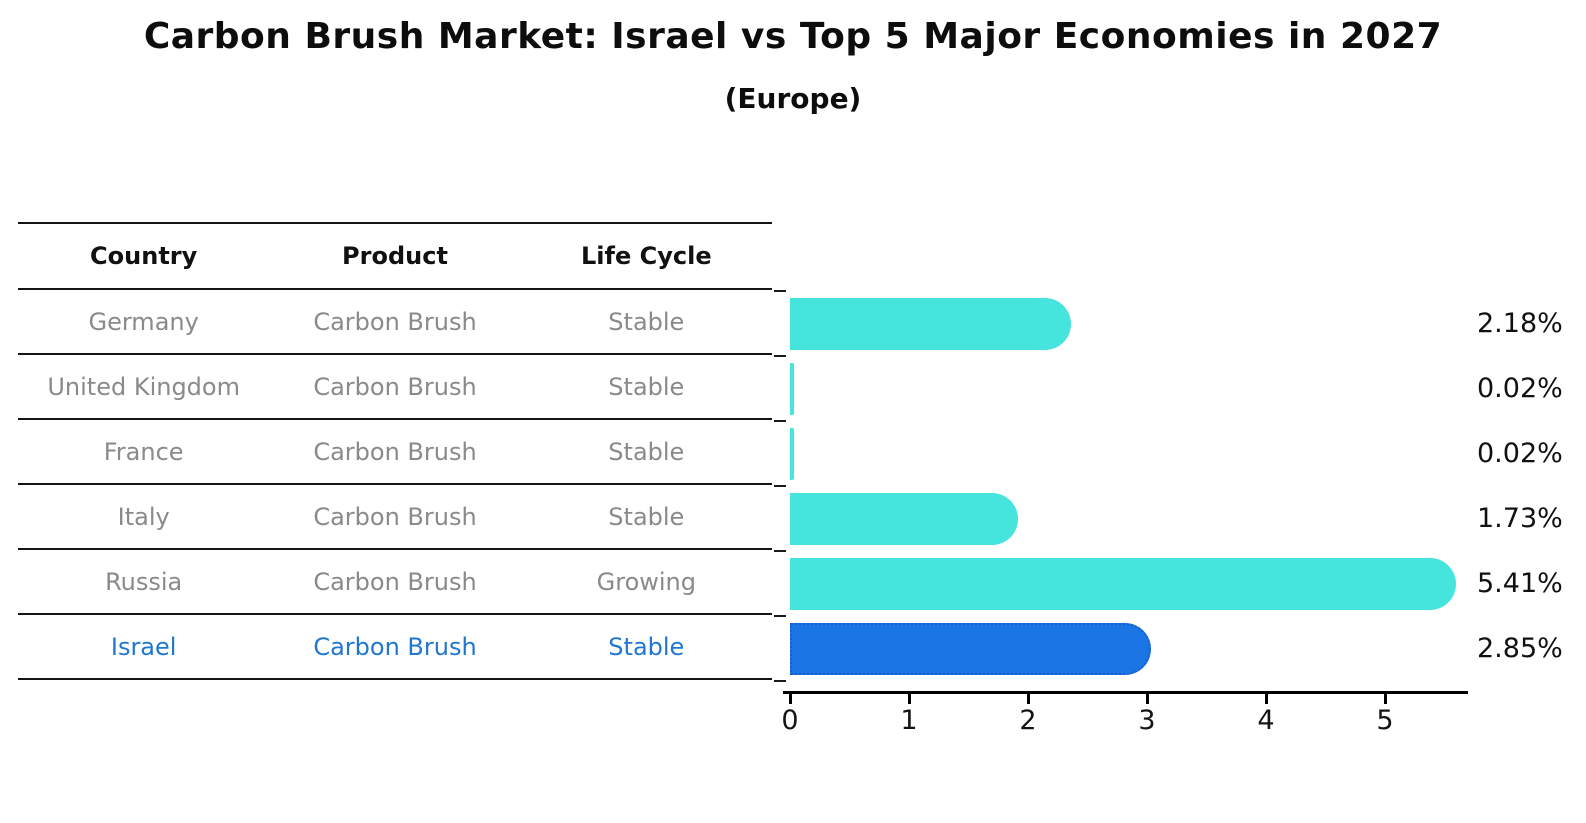  Describe the element at coordinates (1385, 720) in the screenshot. I see `x-tick-label: 5` at that location.